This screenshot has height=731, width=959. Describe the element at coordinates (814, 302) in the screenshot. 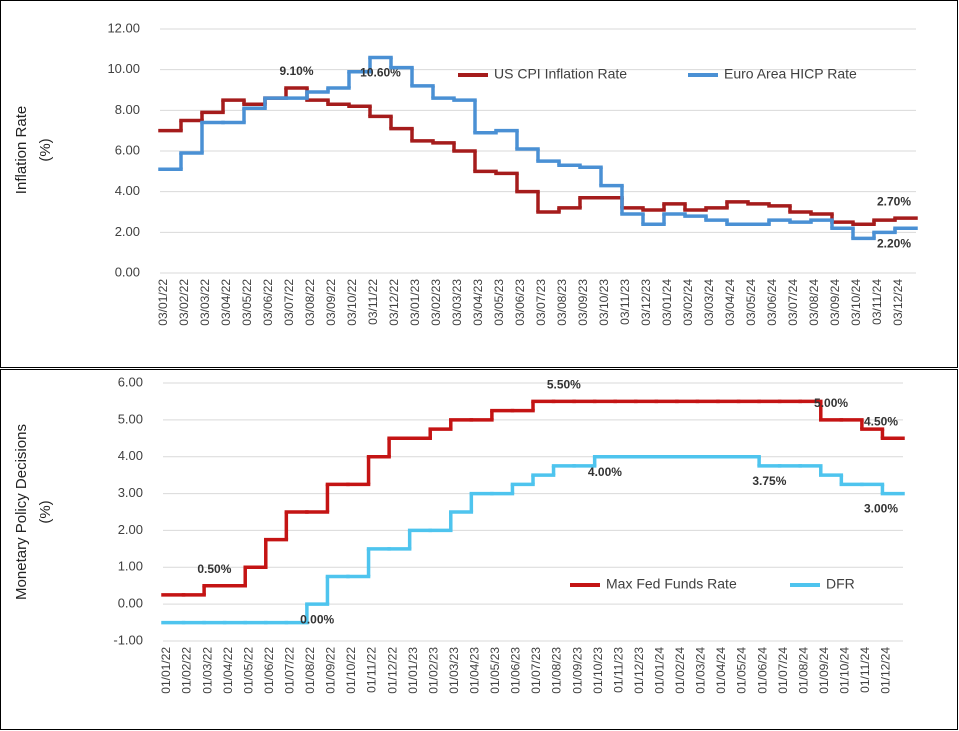

I see `x-tick-label: 03/08/24` at that location.